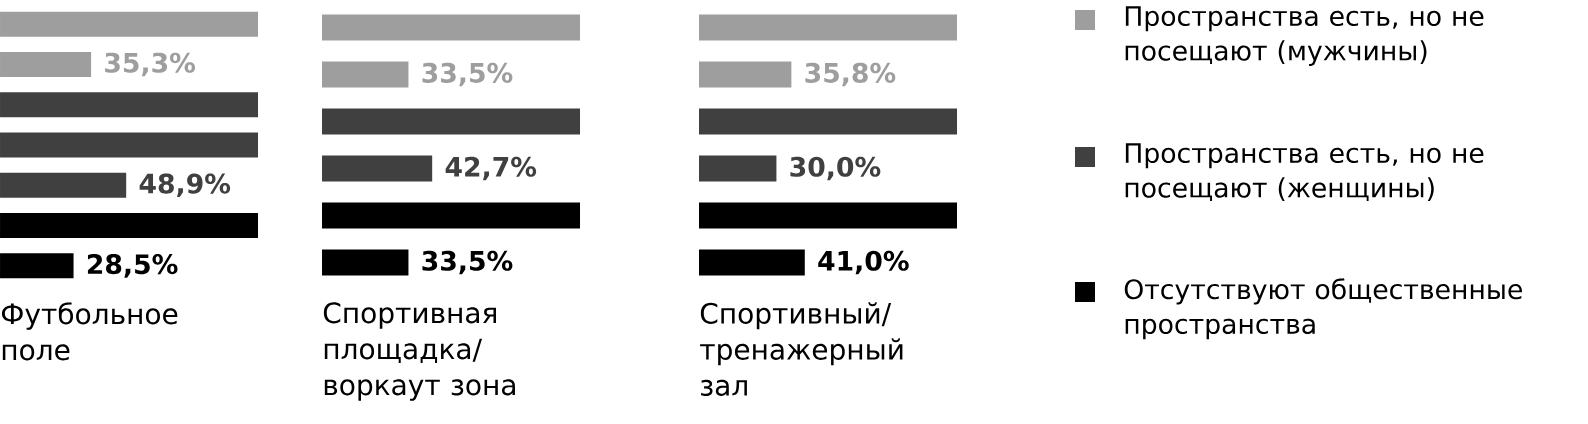  I want to click on data-label: 42,7%, so click(491, 168).